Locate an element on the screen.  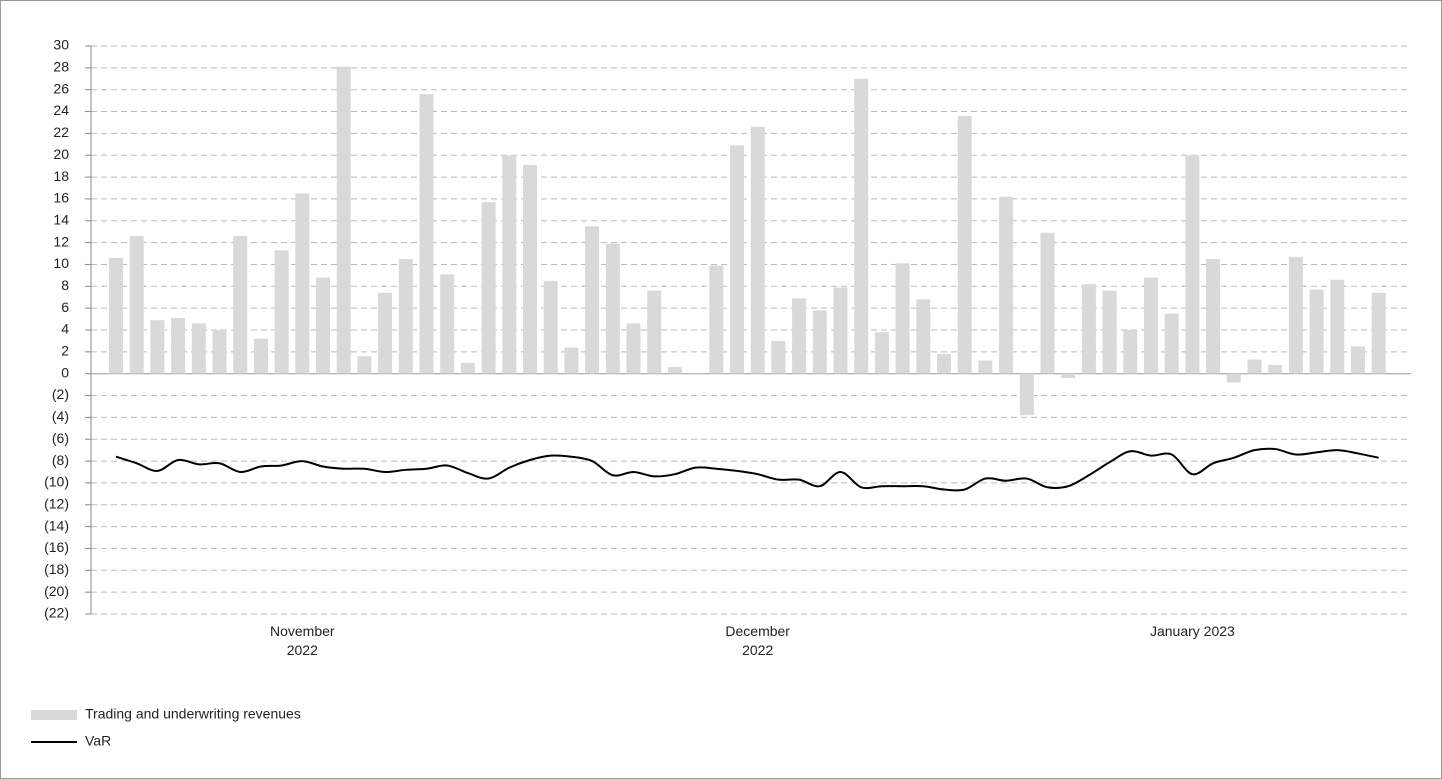
y-tick-label: (12) is located at coordinates (56, 503).